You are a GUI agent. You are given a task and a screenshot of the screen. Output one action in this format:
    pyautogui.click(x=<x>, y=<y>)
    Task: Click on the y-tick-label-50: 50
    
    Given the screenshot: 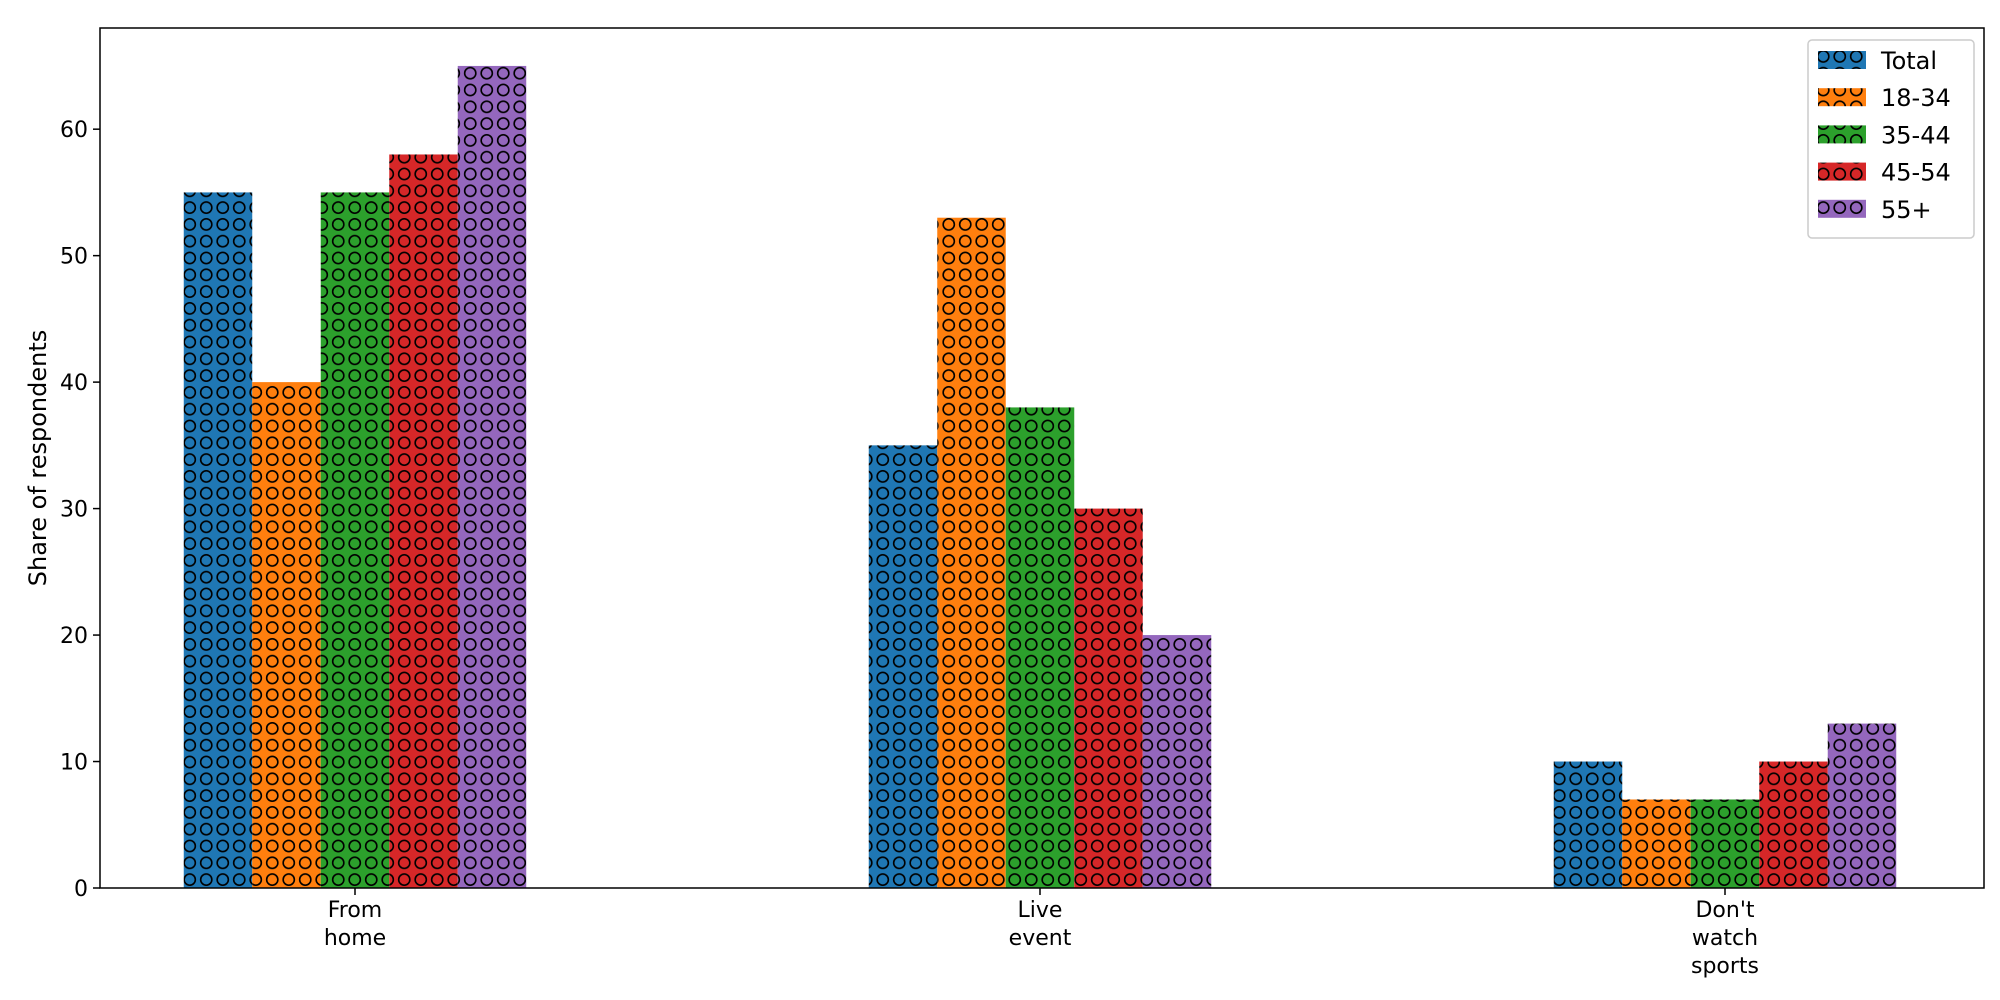 What is the action you would take?
    pyautogui.click(x=74, y=257)
    